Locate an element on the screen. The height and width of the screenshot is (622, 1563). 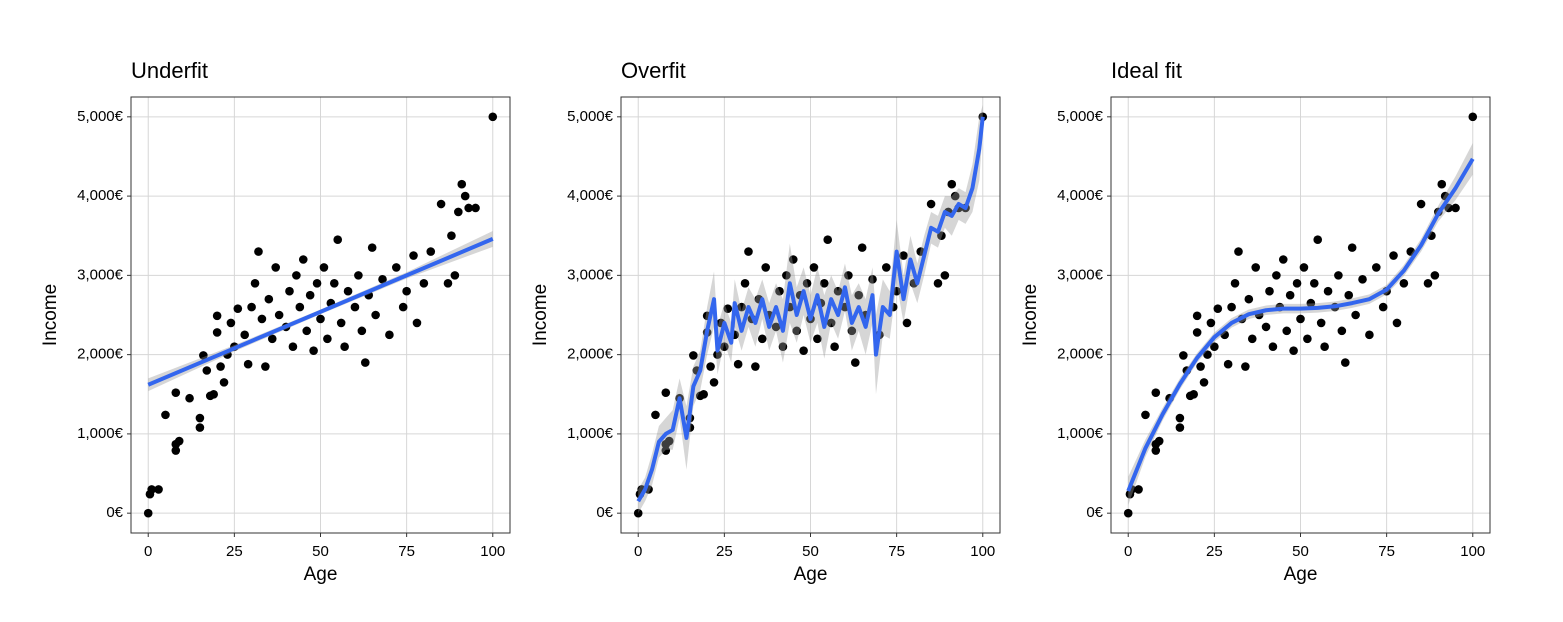
fit-line is located at coordinates (320, 312).